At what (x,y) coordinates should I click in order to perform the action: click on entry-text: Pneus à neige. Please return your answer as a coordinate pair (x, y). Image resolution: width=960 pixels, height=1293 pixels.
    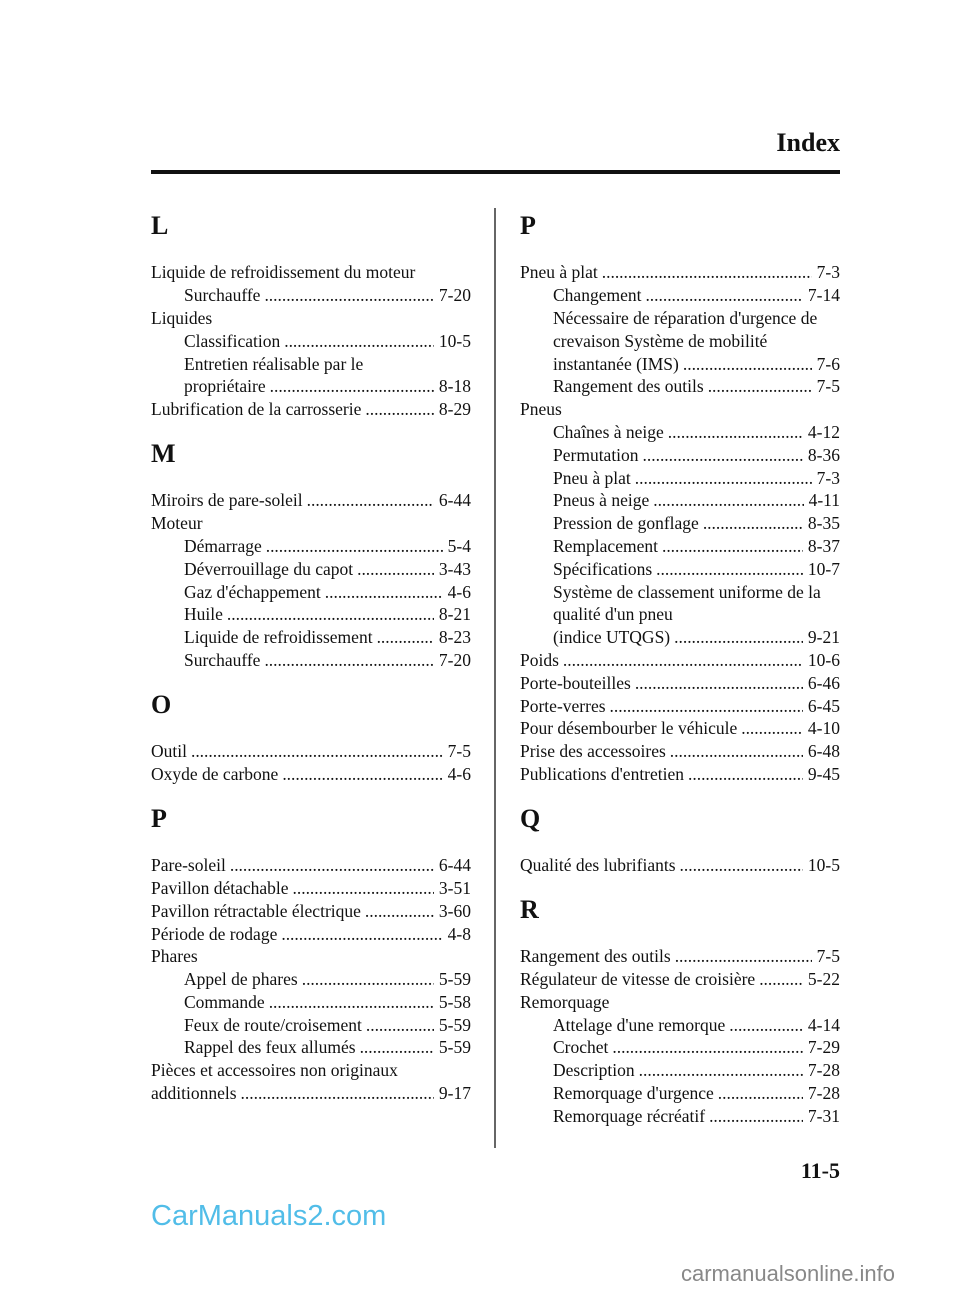
    Looking at the image, I should click on (601, 500).